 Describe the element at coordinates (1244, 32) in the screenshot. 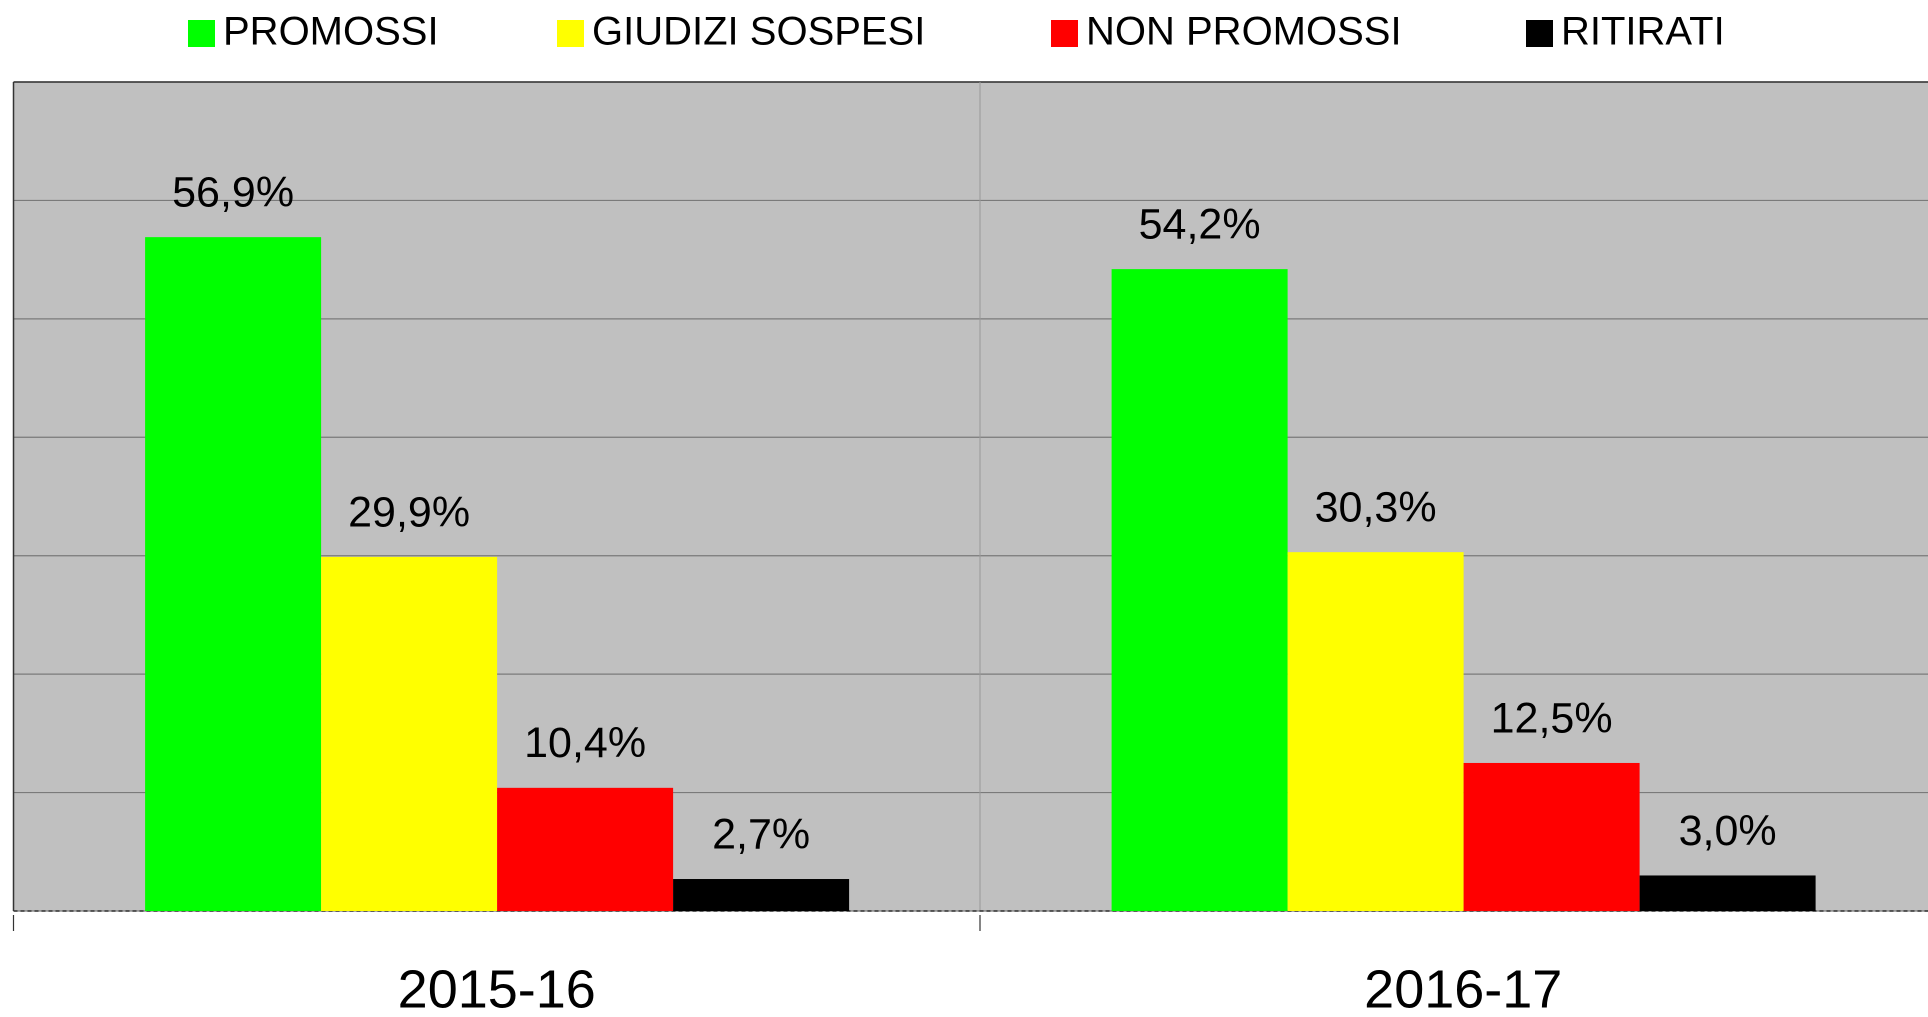

I see `legend-label: NON PROMOSSI` at that location.